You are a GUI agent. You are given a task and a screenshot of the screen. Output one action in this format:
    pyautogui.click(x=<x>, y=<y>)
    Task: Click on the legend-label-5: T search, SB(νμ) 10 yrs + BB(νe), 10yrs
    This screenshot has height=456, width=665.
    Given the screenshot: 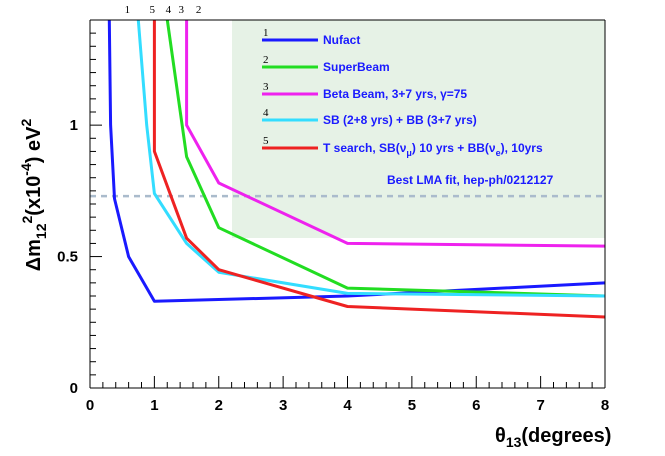 What is the action you would take?
    pyautogui.click(x=433, y=149)
    